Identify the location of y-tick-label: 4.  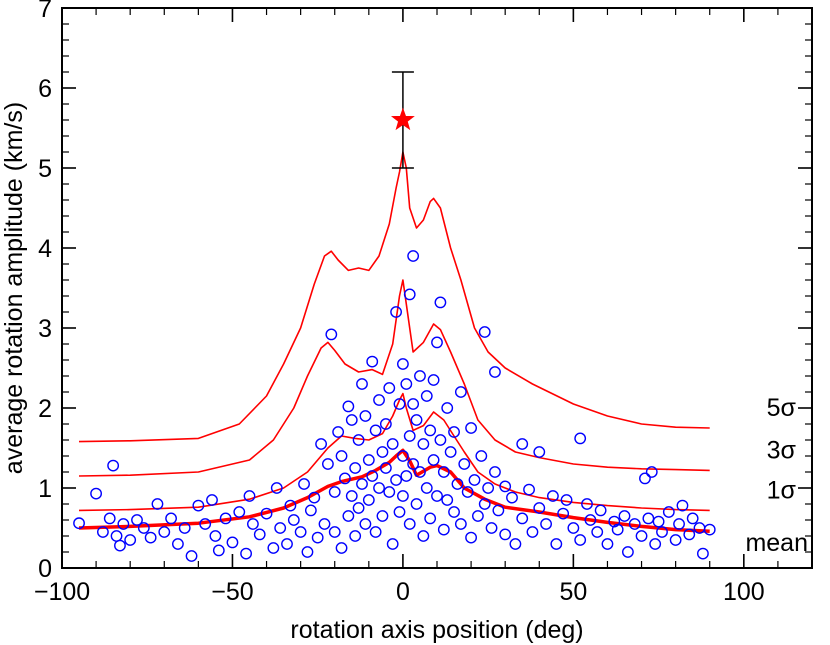
(45, 249).